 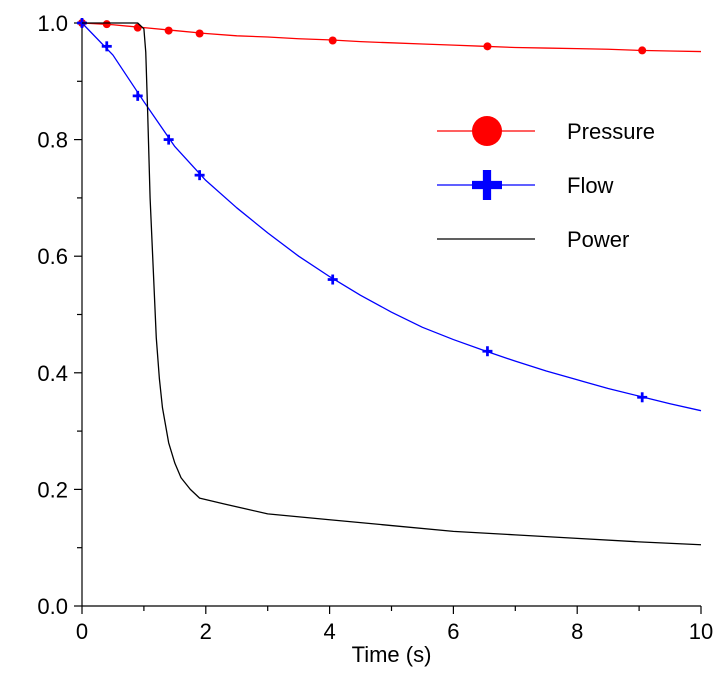 What do you see at coordinates (82, 631) in the screenshot?
I see `x-tick-label: 0` at bounding box center [82, 631].